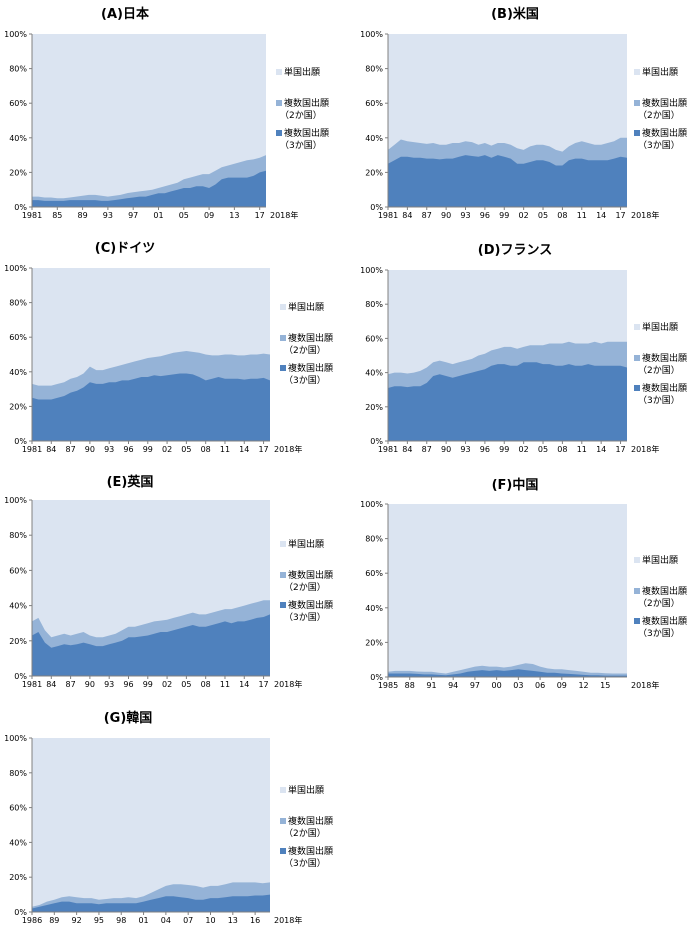  I want to click on chart-title: (C)ドイツ, so click(125, 248).